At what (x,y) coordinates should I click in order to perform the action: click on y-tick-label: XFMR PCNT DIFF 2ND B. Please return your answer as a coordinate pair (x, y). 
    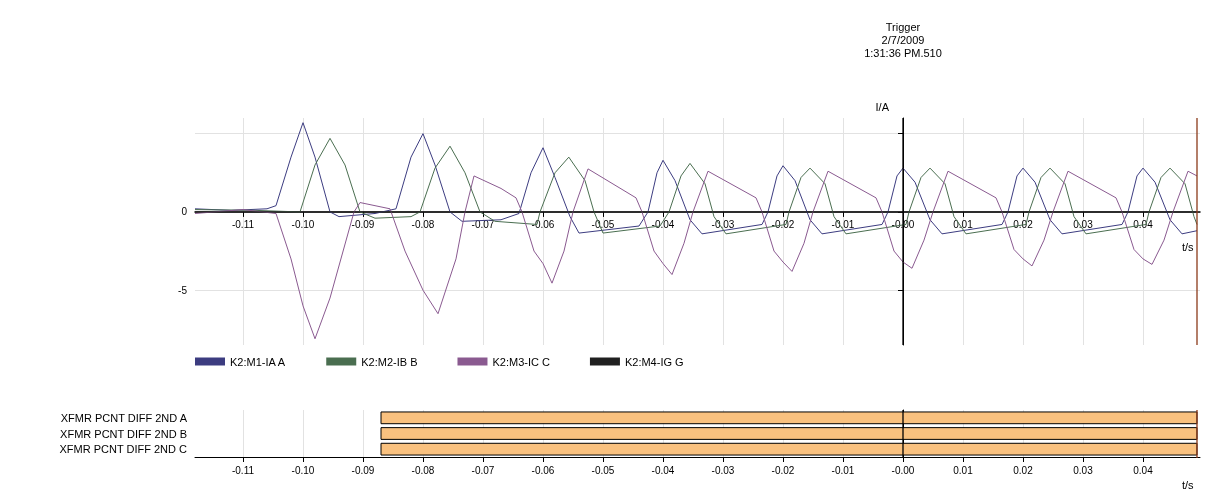
    Looking at the image, I should click on (123, 433).